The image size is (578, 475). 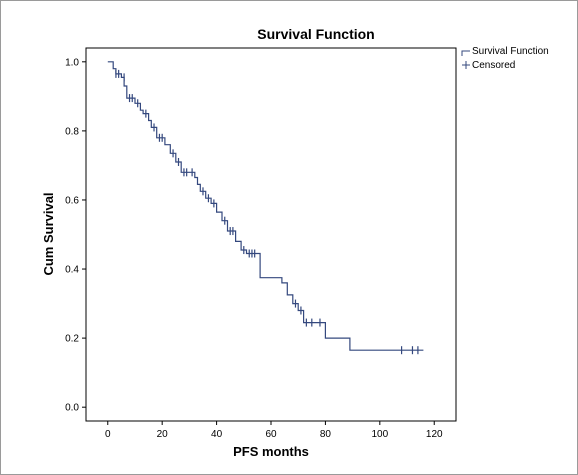 I want to click on legend: Survival Function Censored, so click(x=505, y=58).